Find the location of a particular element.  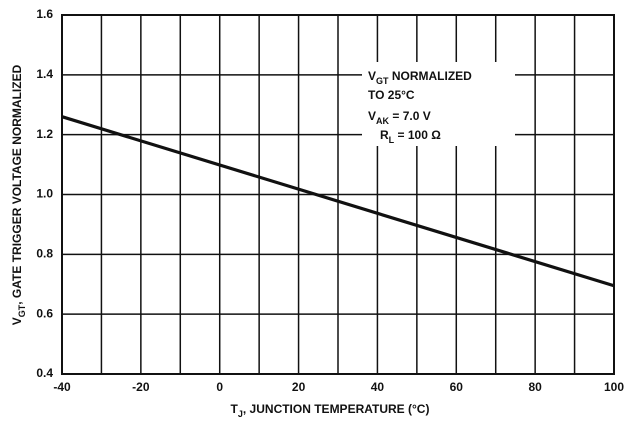

y-tick-label: 0.4 is located at coordinates (44, 373).